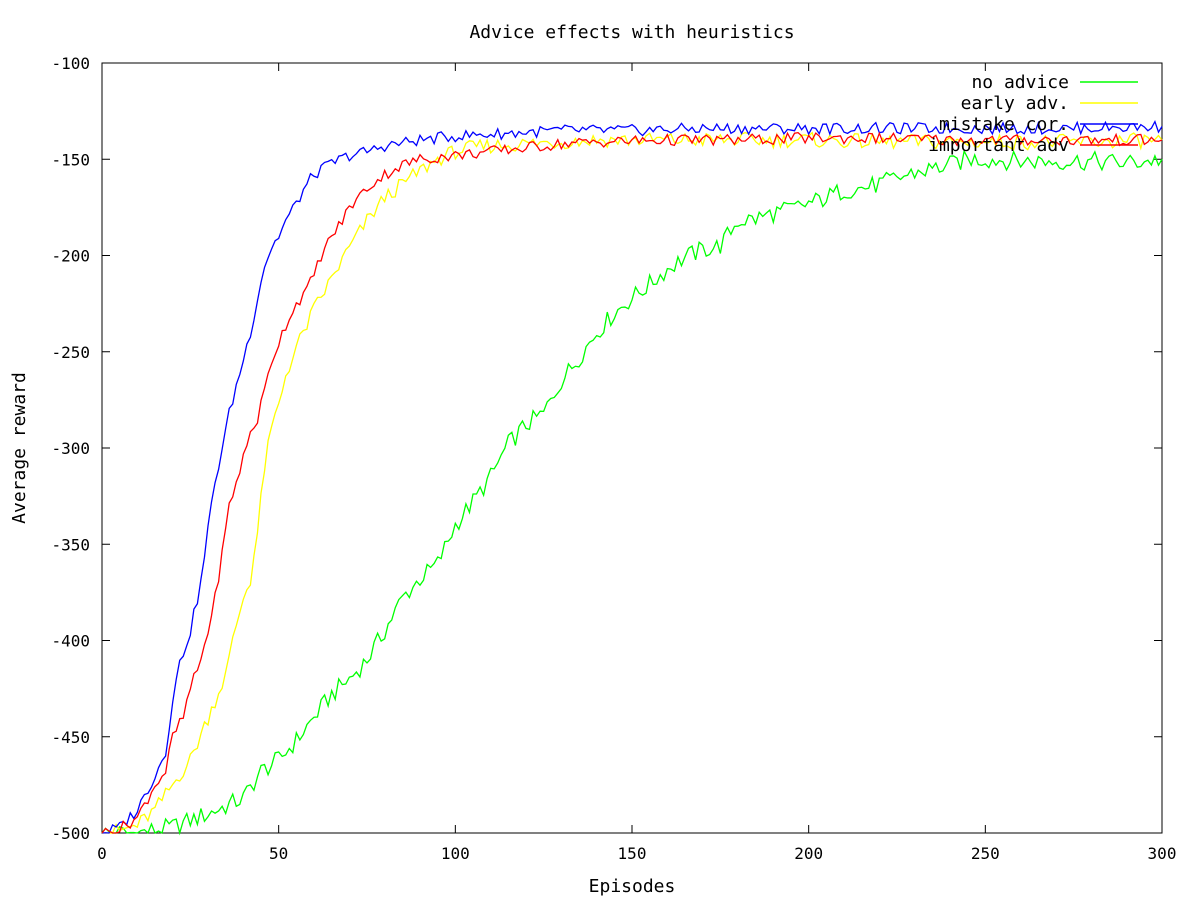  Describe the element at coordinates (70, 352) in the screenshot. I see `y-tick-label: -250` at that location.